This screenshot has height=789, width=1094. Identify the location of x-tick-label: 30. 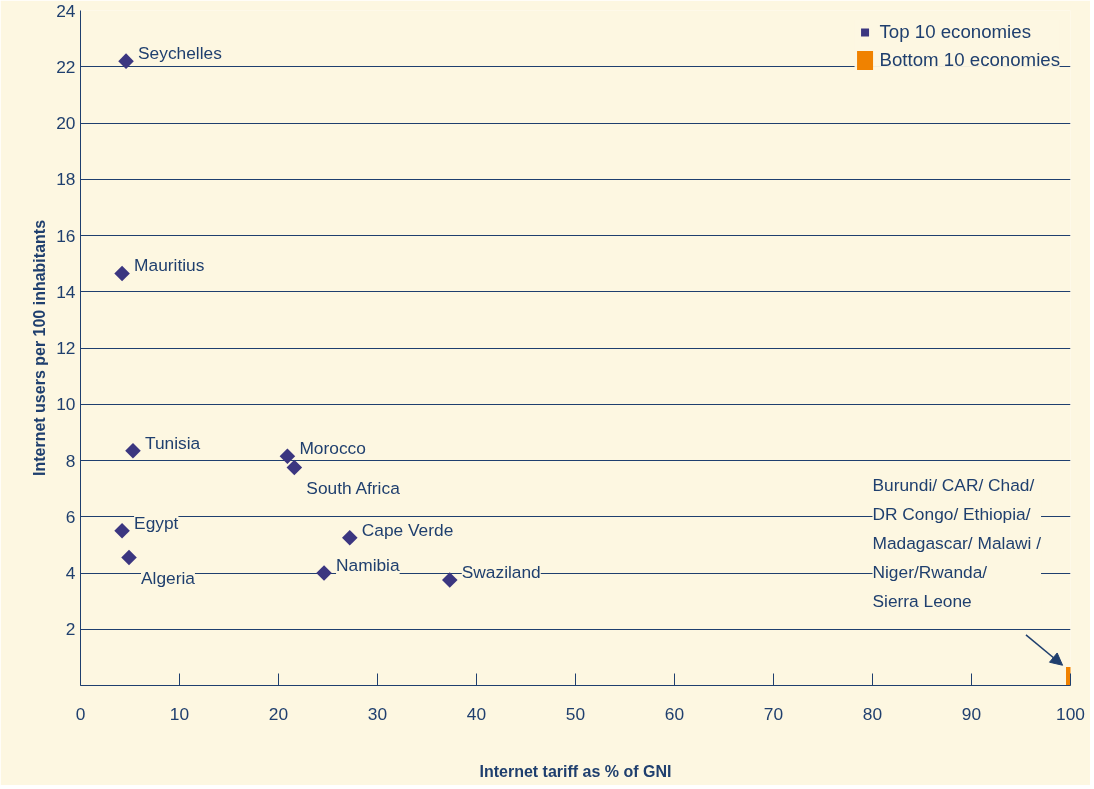
(377, 713).